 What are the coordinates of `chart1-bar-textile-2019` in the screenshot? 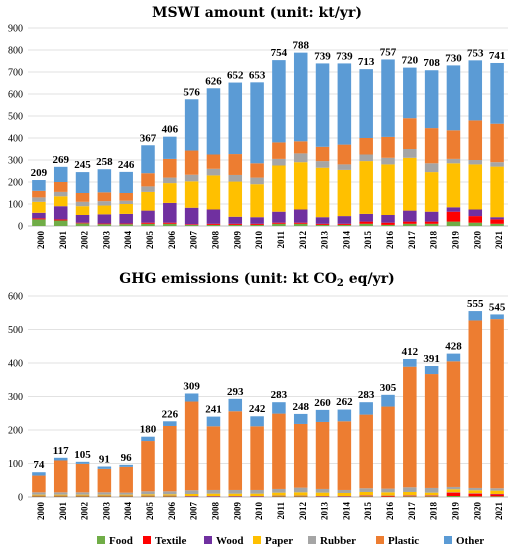 It's located at (453, 216).